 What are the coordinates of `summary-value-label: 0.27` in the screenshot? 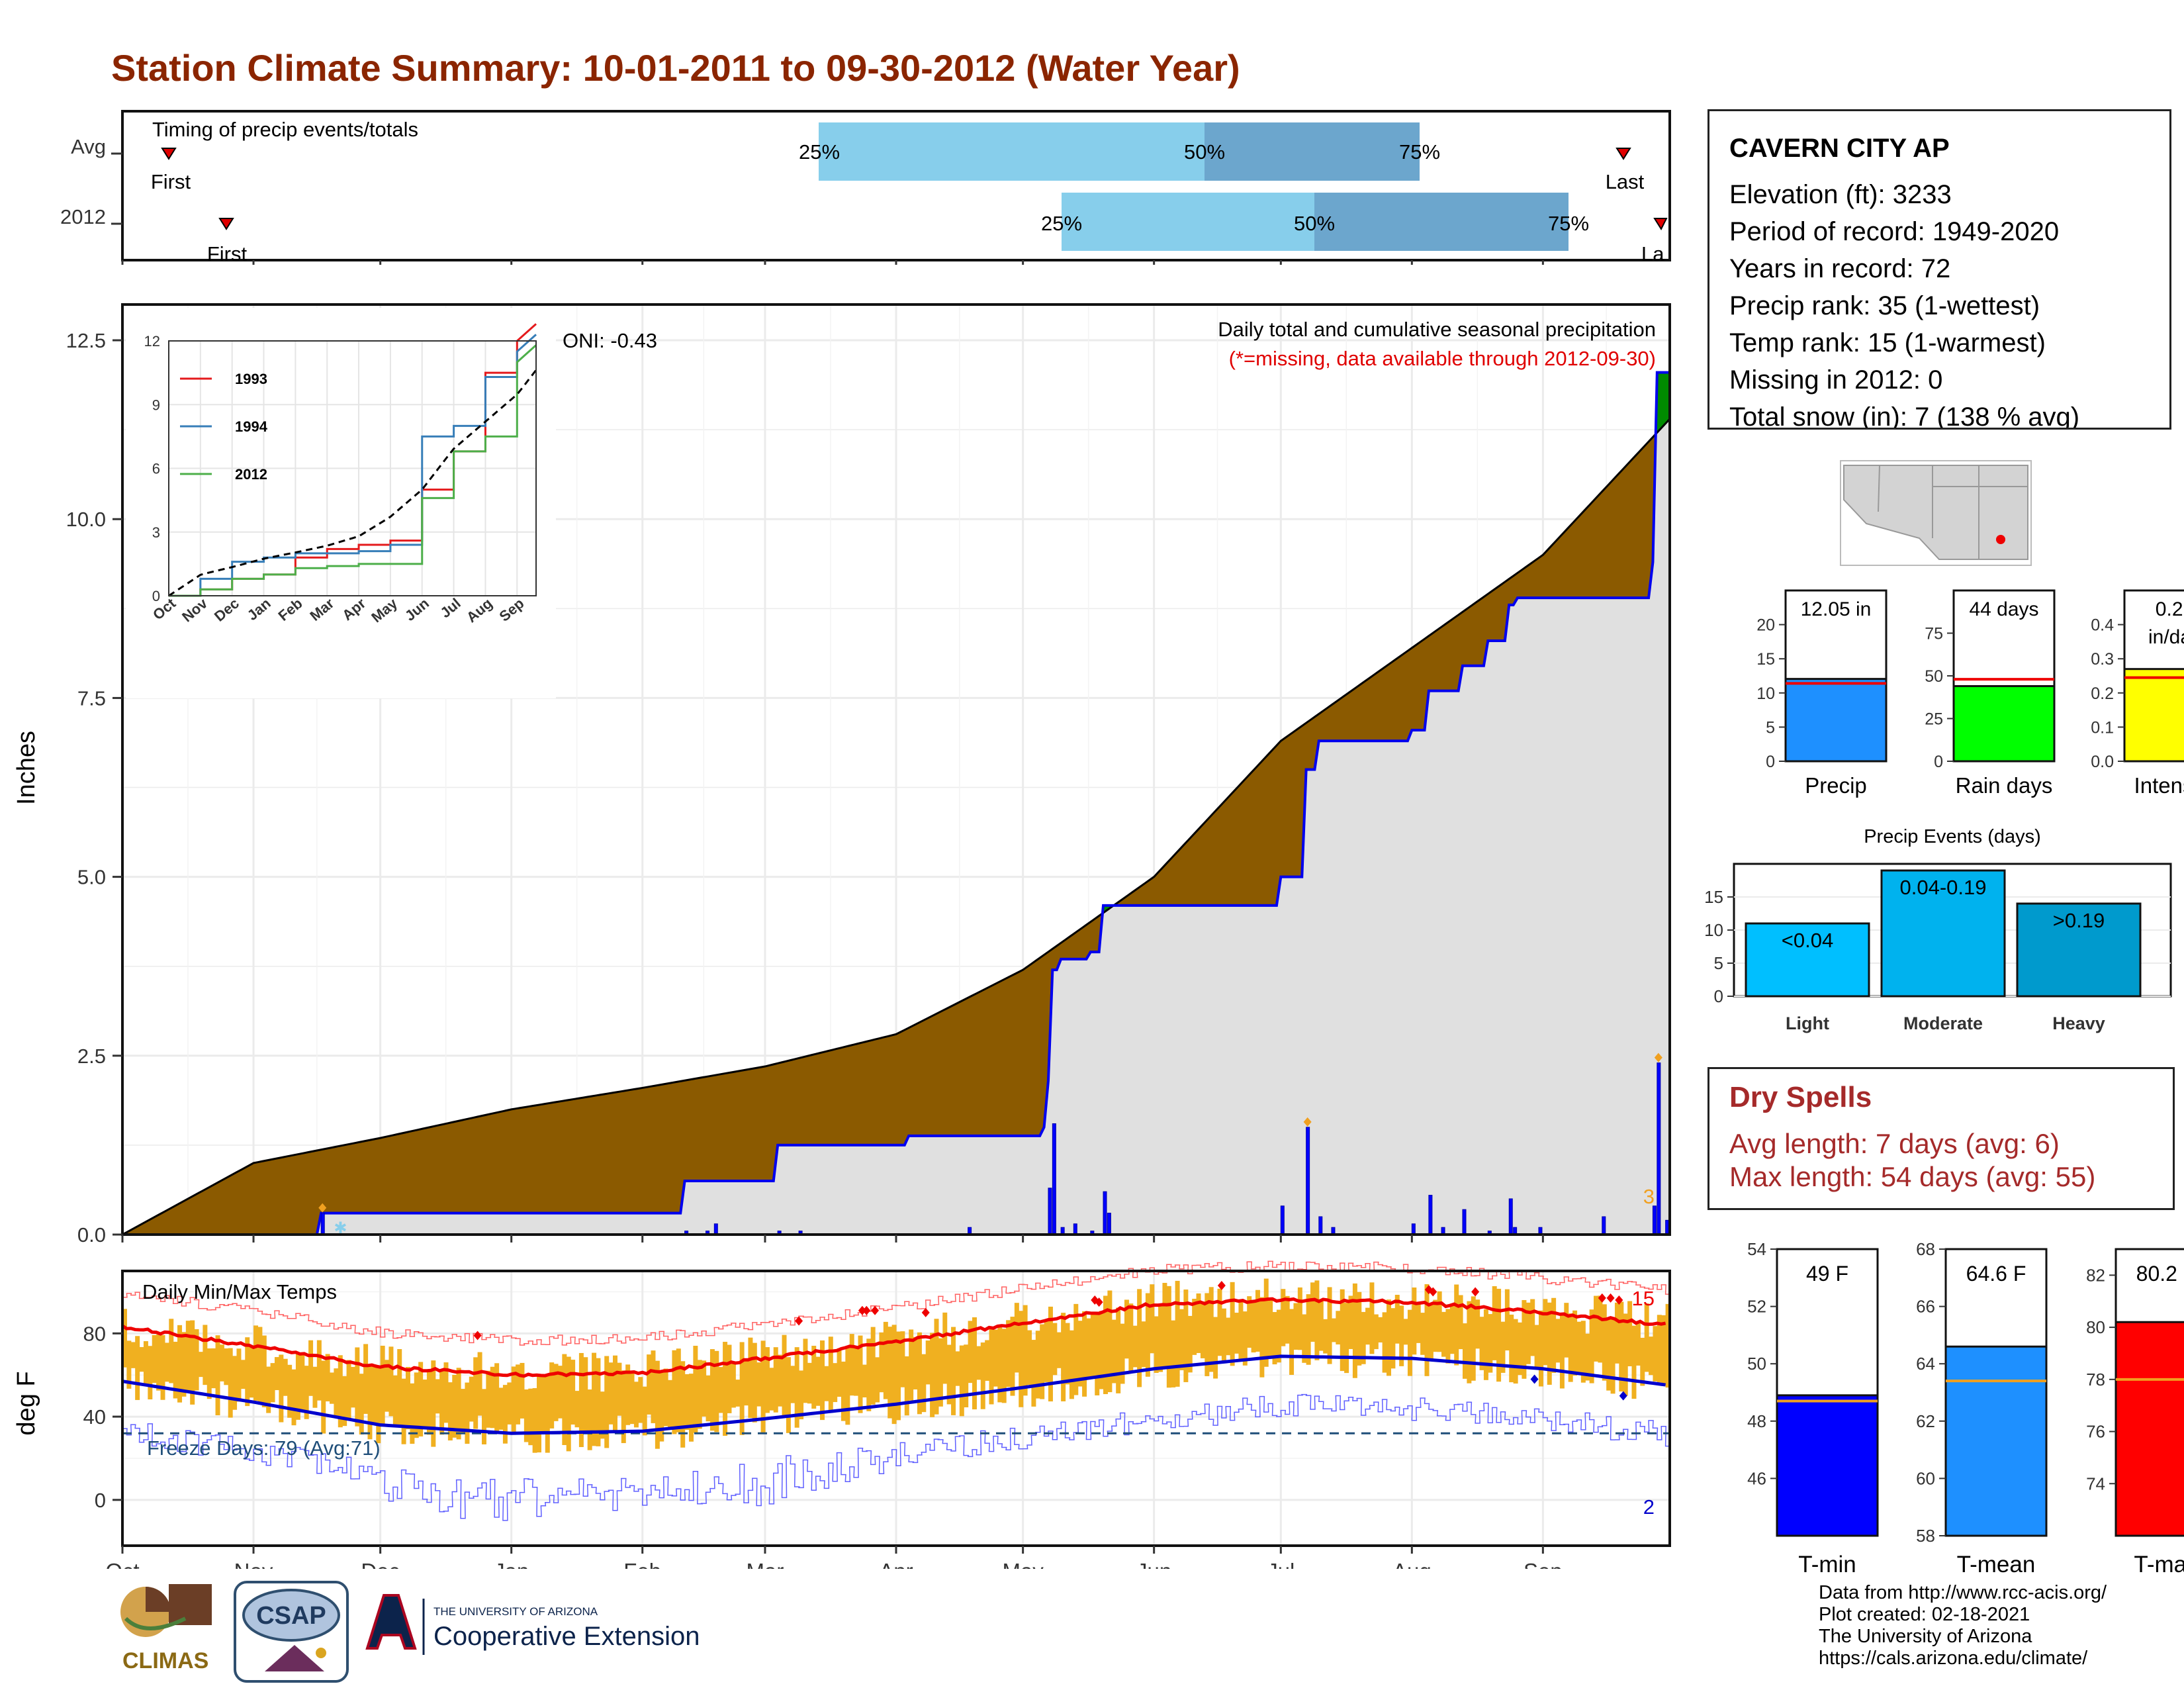 It's located at (2170, 609).